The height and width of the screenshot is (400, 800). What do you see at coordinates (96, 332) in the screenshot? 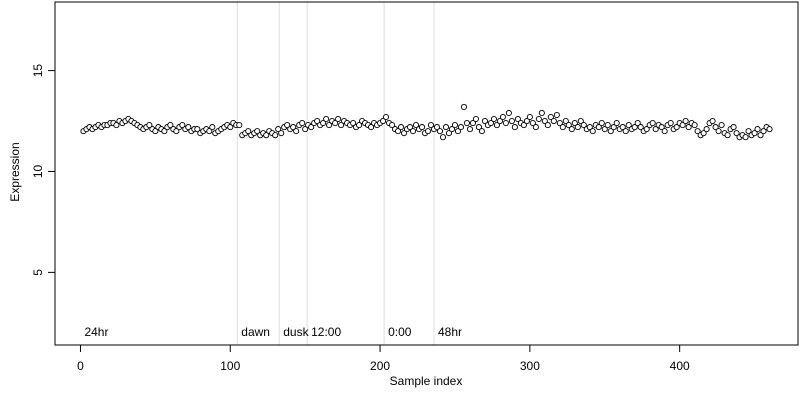
I see `annotation: 24hr` at bounding box center [96, 332].